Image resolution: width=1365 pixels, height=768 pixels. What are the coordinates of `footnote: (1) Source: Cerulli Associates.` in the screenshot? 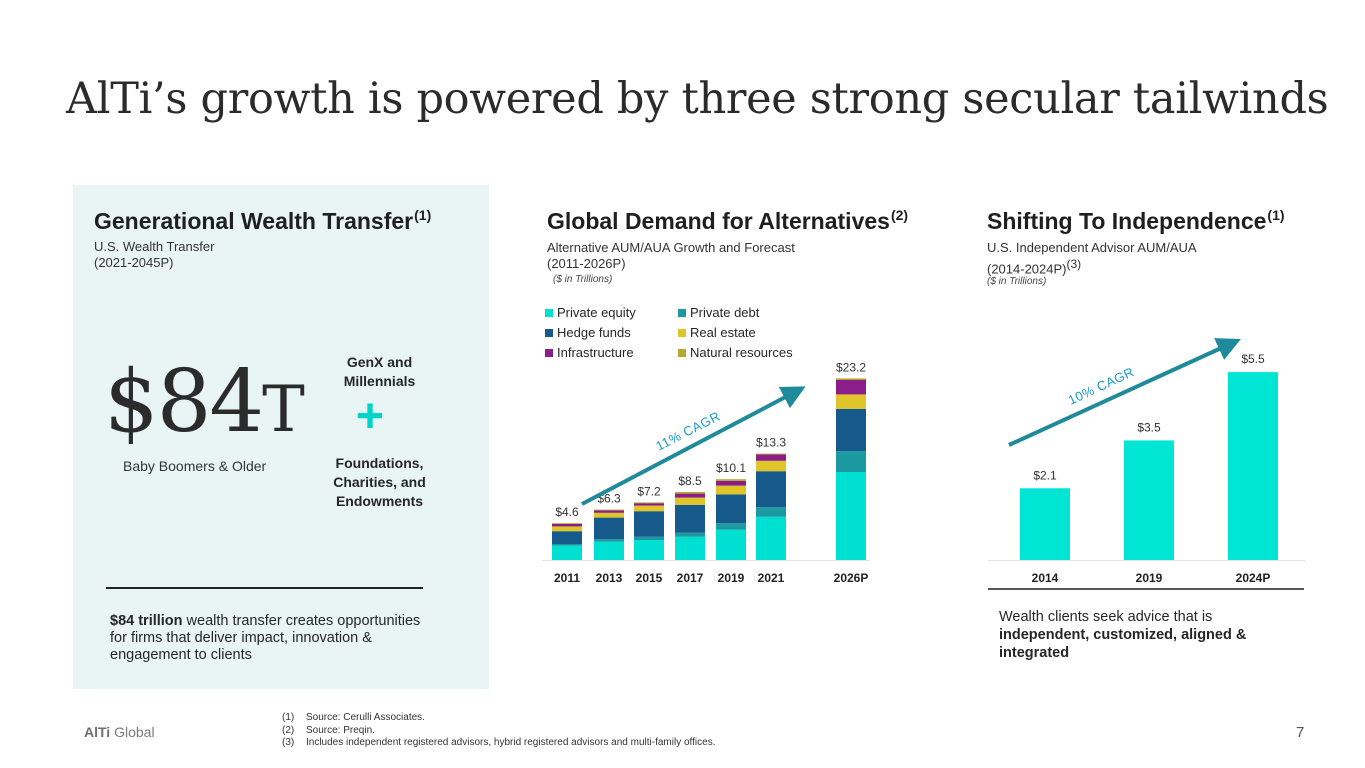 It's located at (353, 717).